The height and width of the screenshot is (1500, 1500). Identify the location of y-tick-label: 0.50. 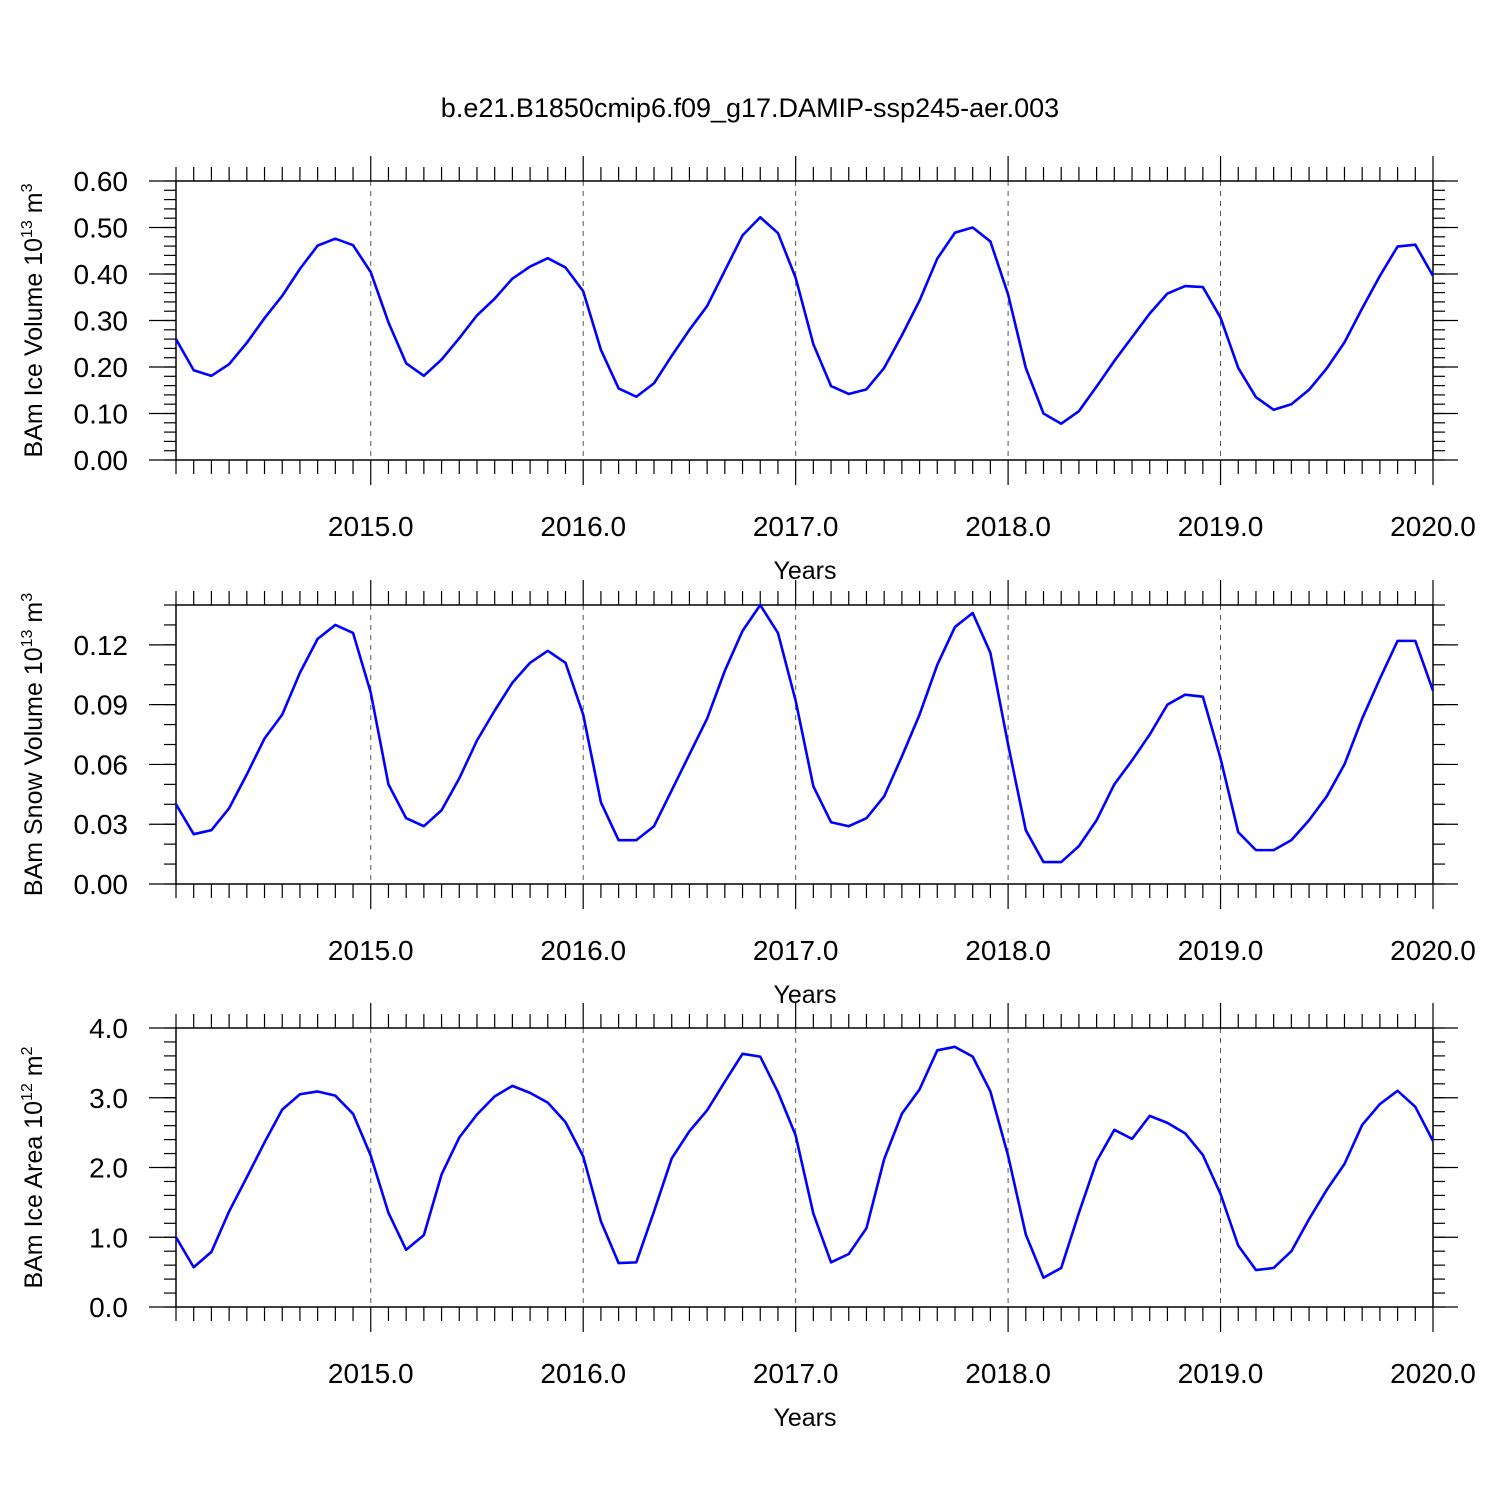
(101, 228).